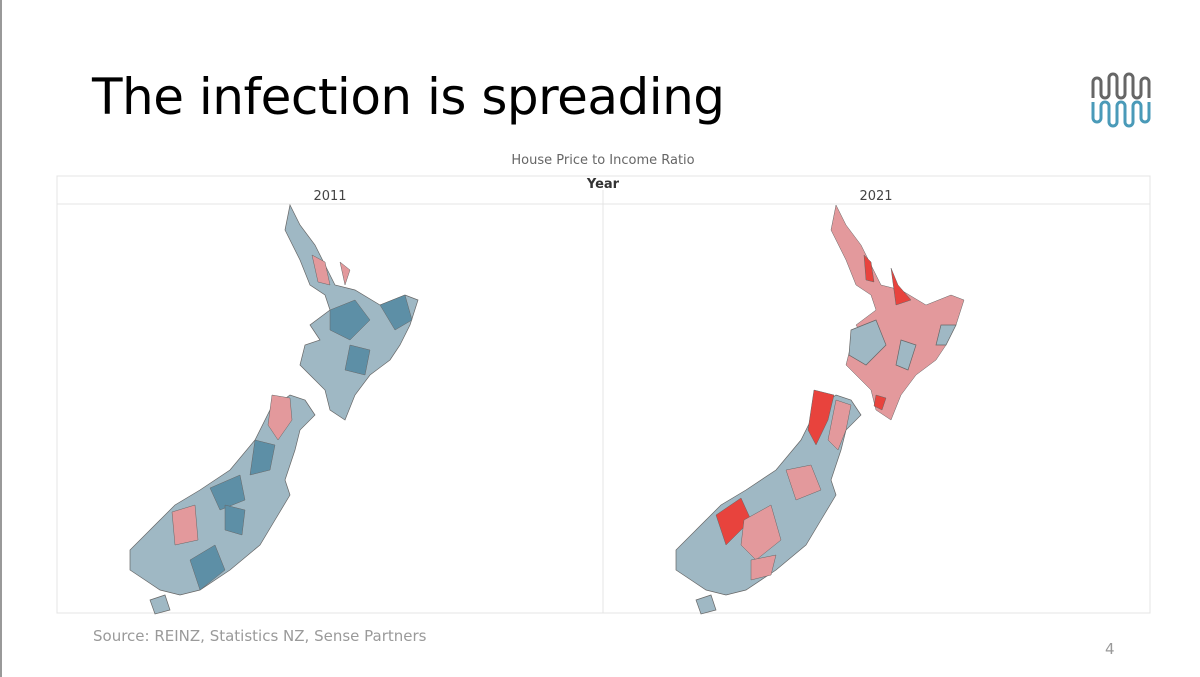  What do you see at coordinates (274, 409) in the screenshot?
I see `map-2011` at bounding box center [274, 409].